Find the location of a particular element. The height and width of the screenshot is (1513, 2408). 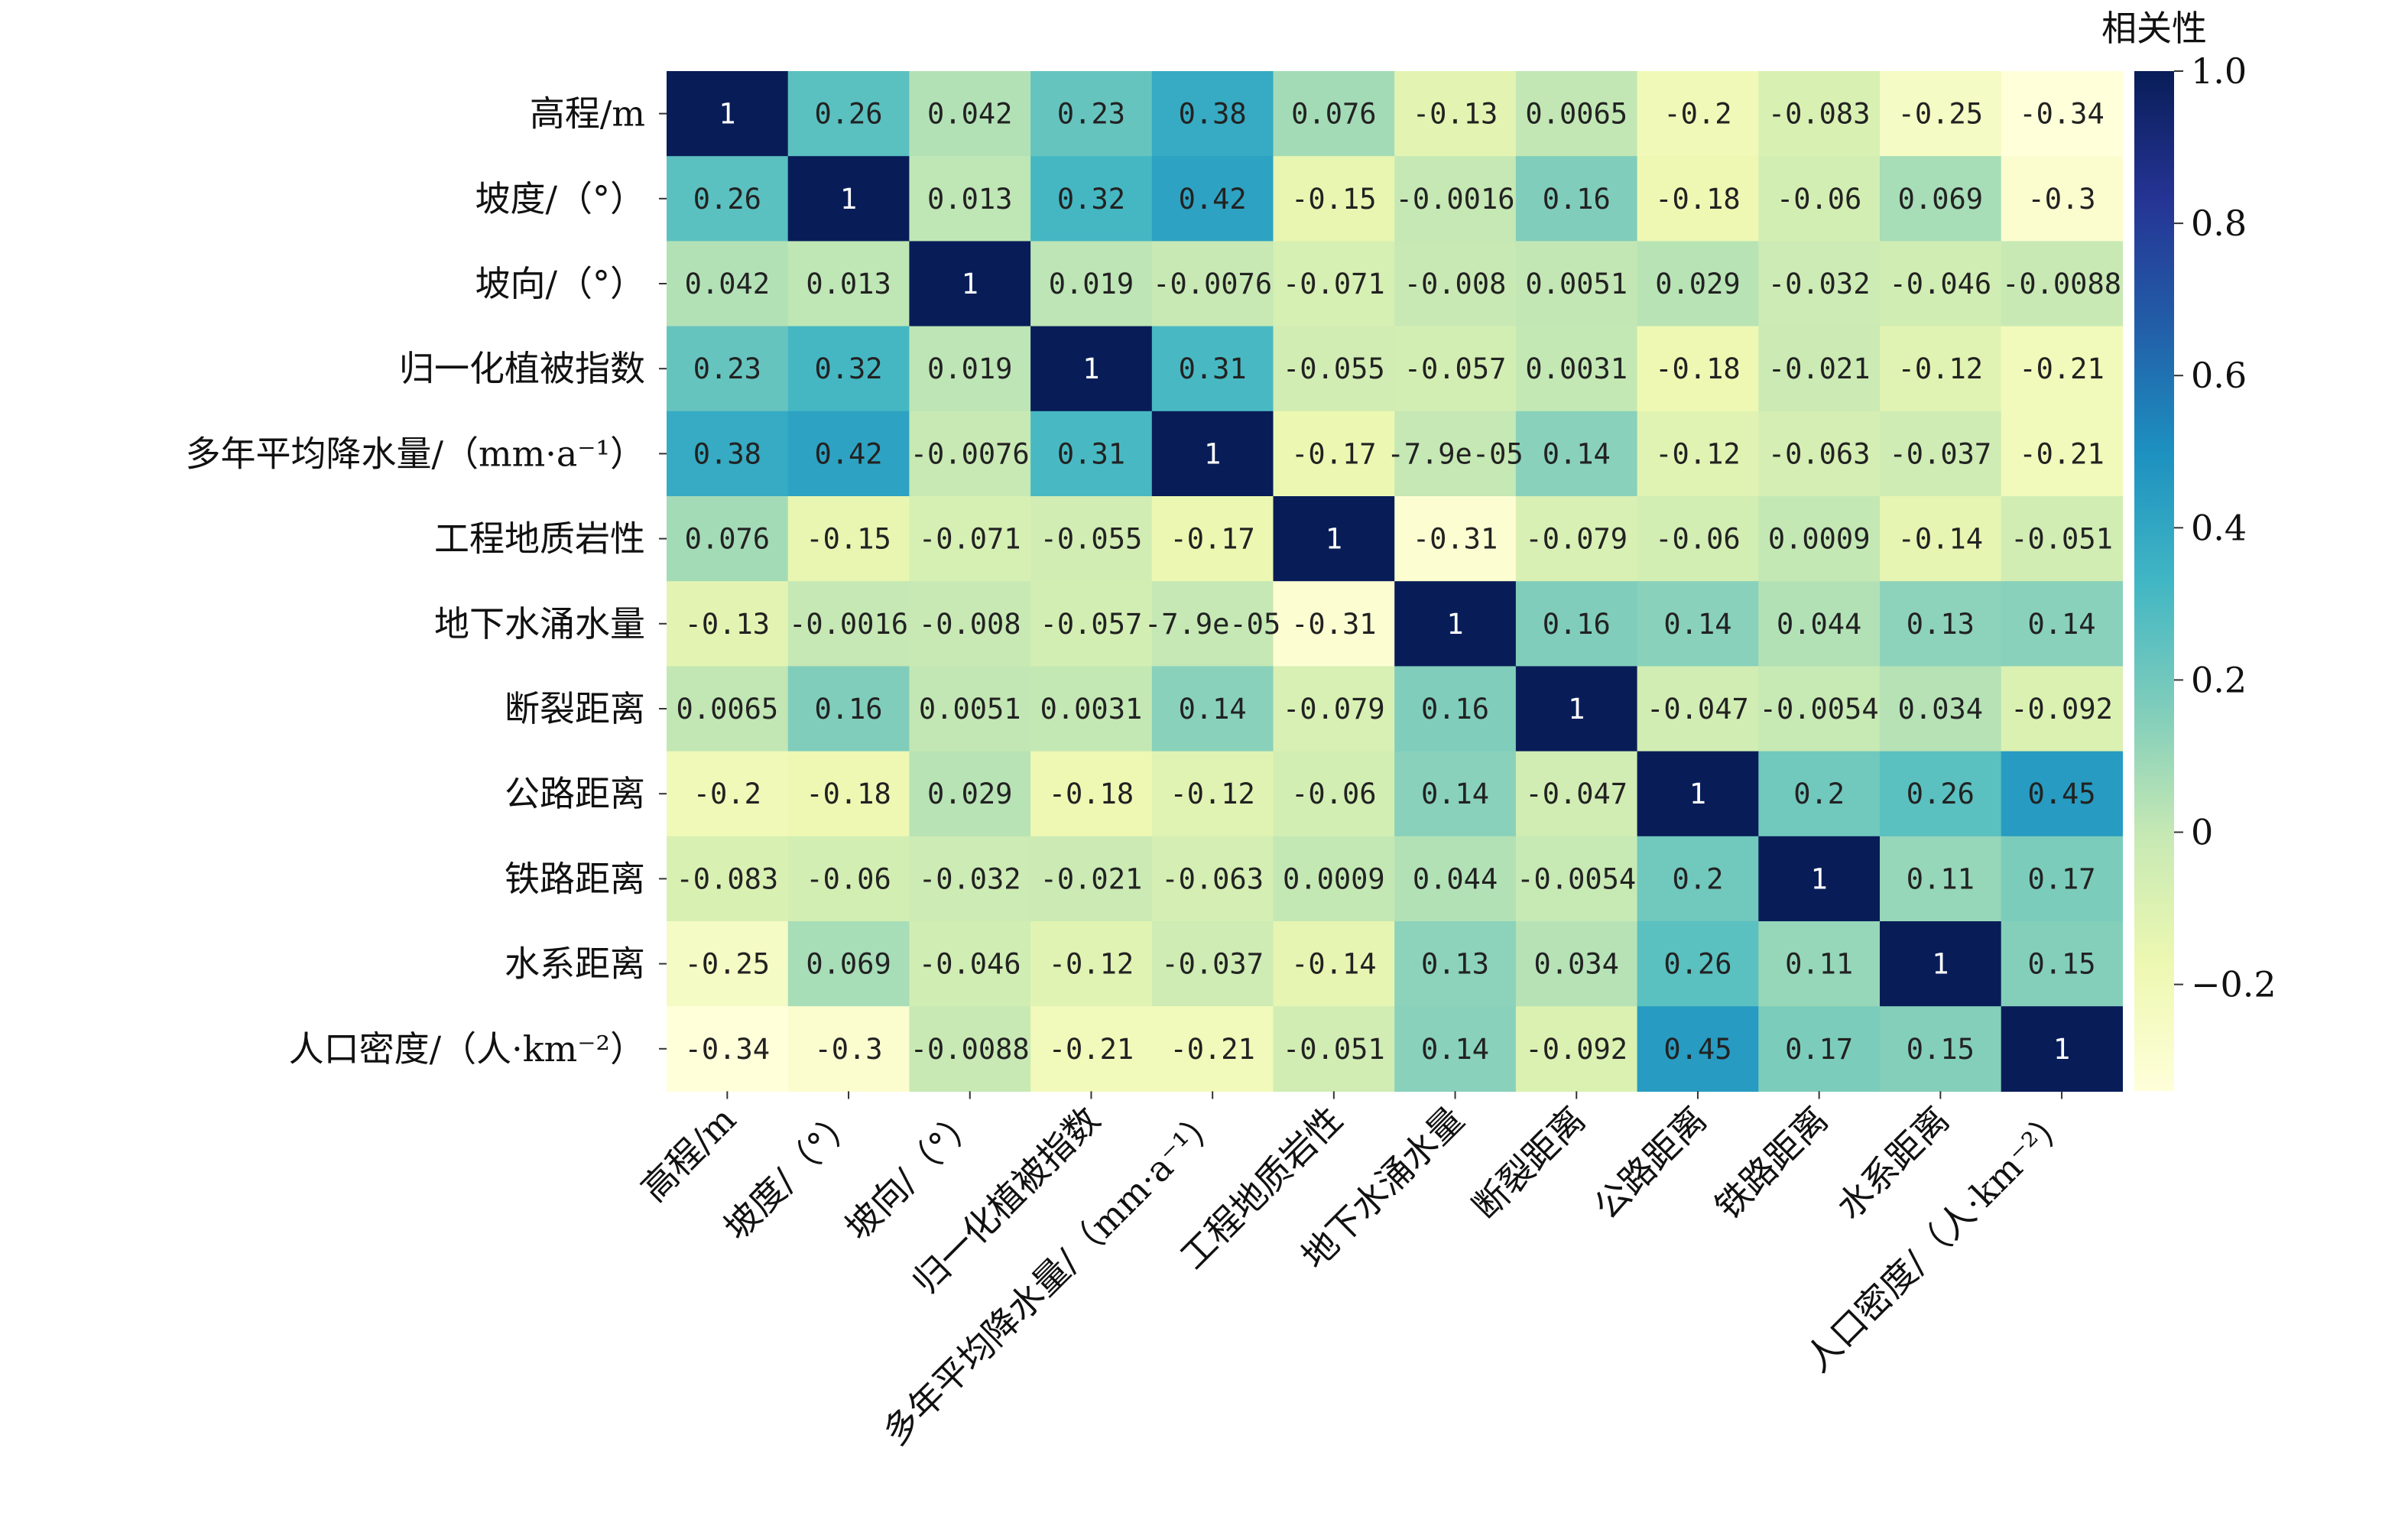

heatmap-cell-label: -0.12 is located at coordinates (1698, 453).